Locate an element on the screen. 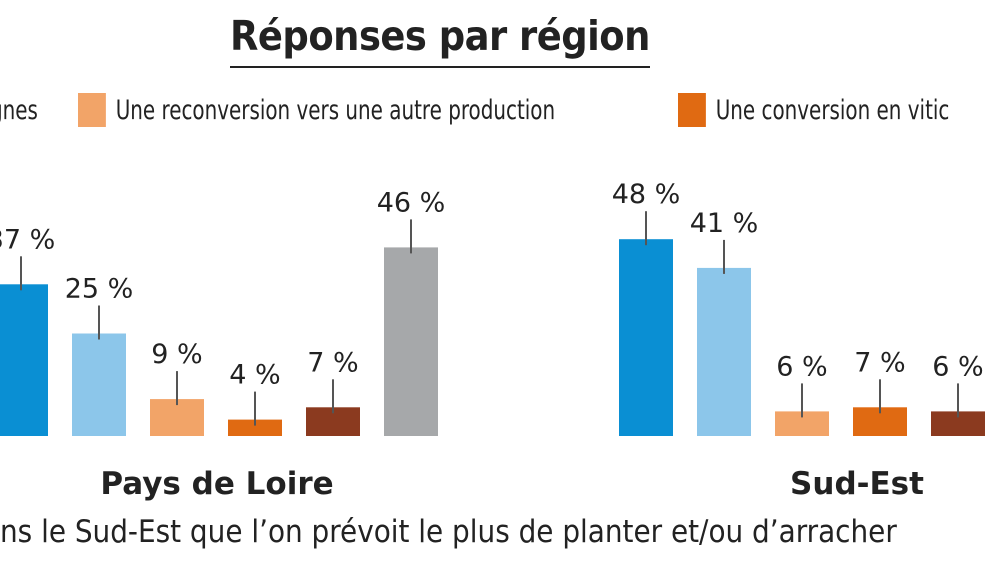 The image size is (1000, 562). legend-label-3: Une conversion en vitic is located at coordinates (832, 110).